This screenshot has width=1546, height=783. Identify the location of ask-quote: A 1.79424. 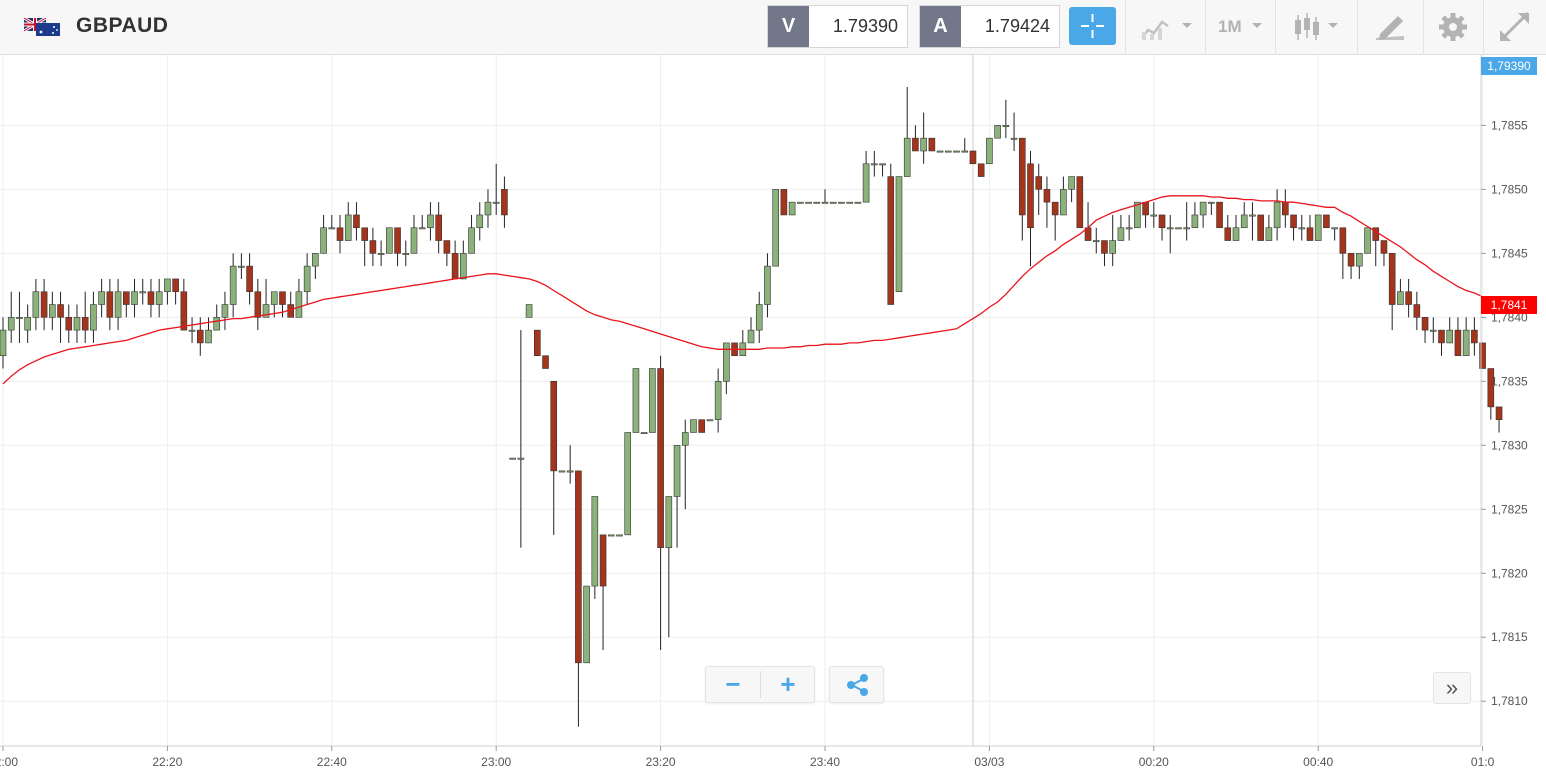
(989, 26).